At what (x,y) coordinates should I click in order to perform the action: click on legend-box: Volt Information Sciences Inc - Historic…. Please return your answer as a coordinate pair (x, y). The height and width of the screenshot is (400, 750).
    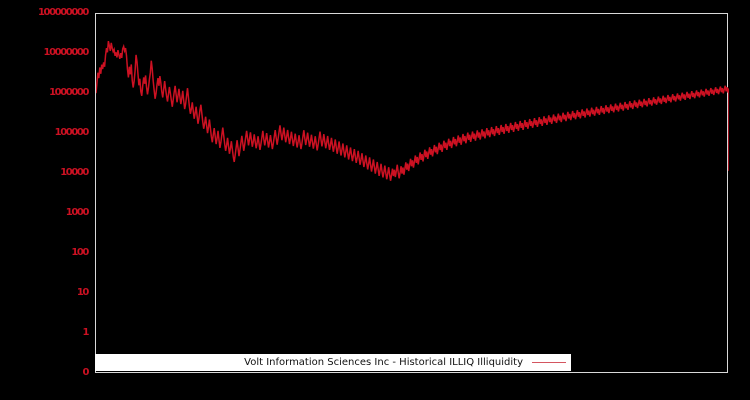
    Looking at the image, I should click on (333, 362).